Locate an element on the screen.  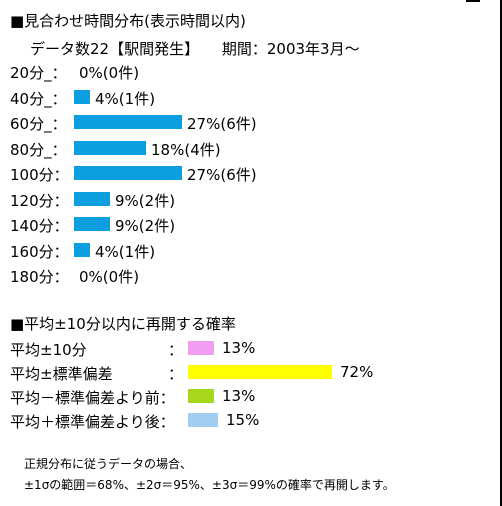
frame-border is located at coordinates (501, 253).